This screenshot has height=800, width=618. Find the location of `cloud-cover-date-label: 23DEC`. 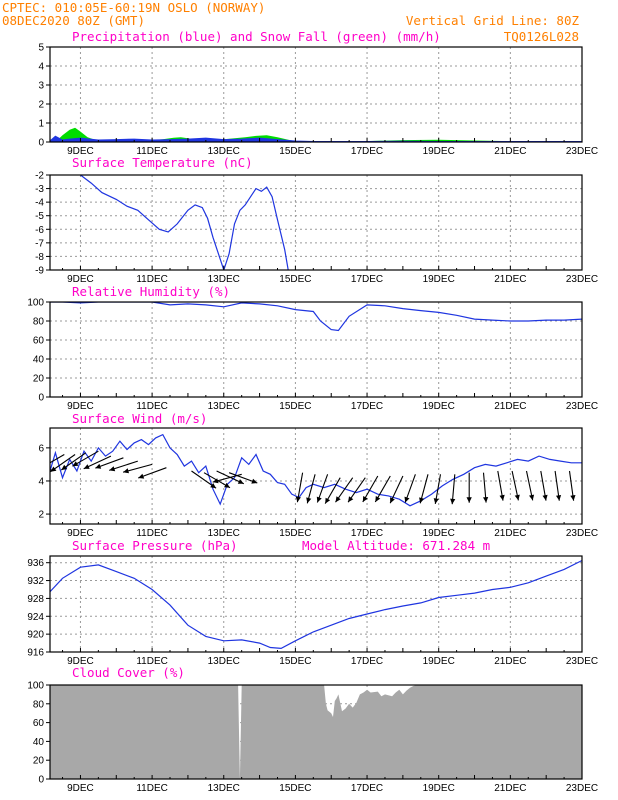

cloud-cover-date-label: 23DEC is located at coordinates (582, 788).